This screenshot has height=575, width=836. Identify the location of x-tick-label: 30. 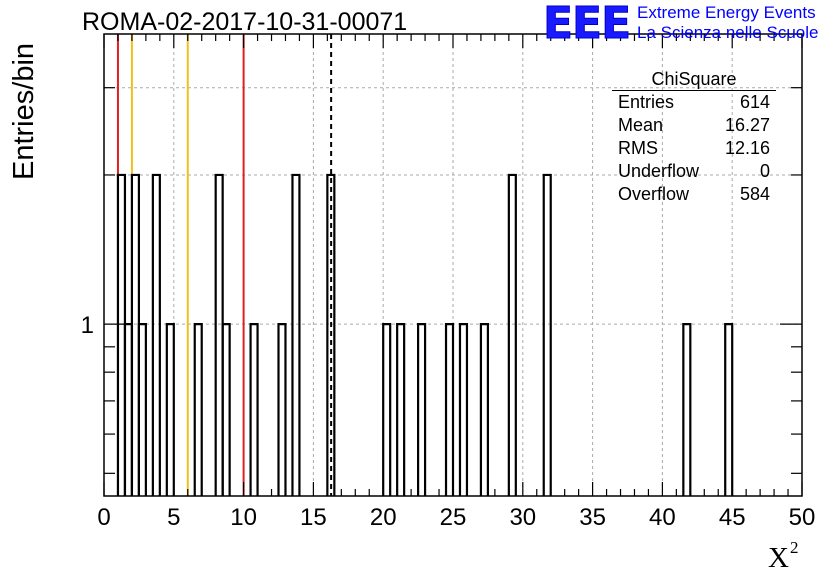
(522, 517).